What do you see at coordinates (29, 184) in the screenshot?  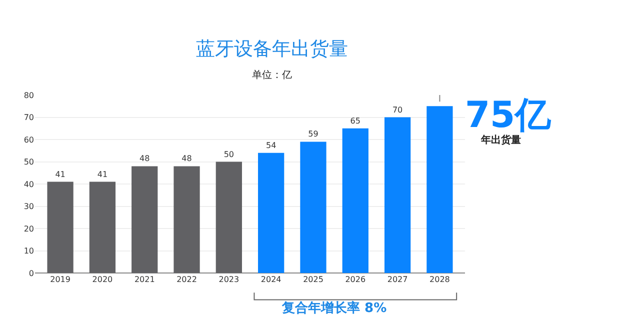 I see `y-tick-label: 40` at bounding box center [29, 184].